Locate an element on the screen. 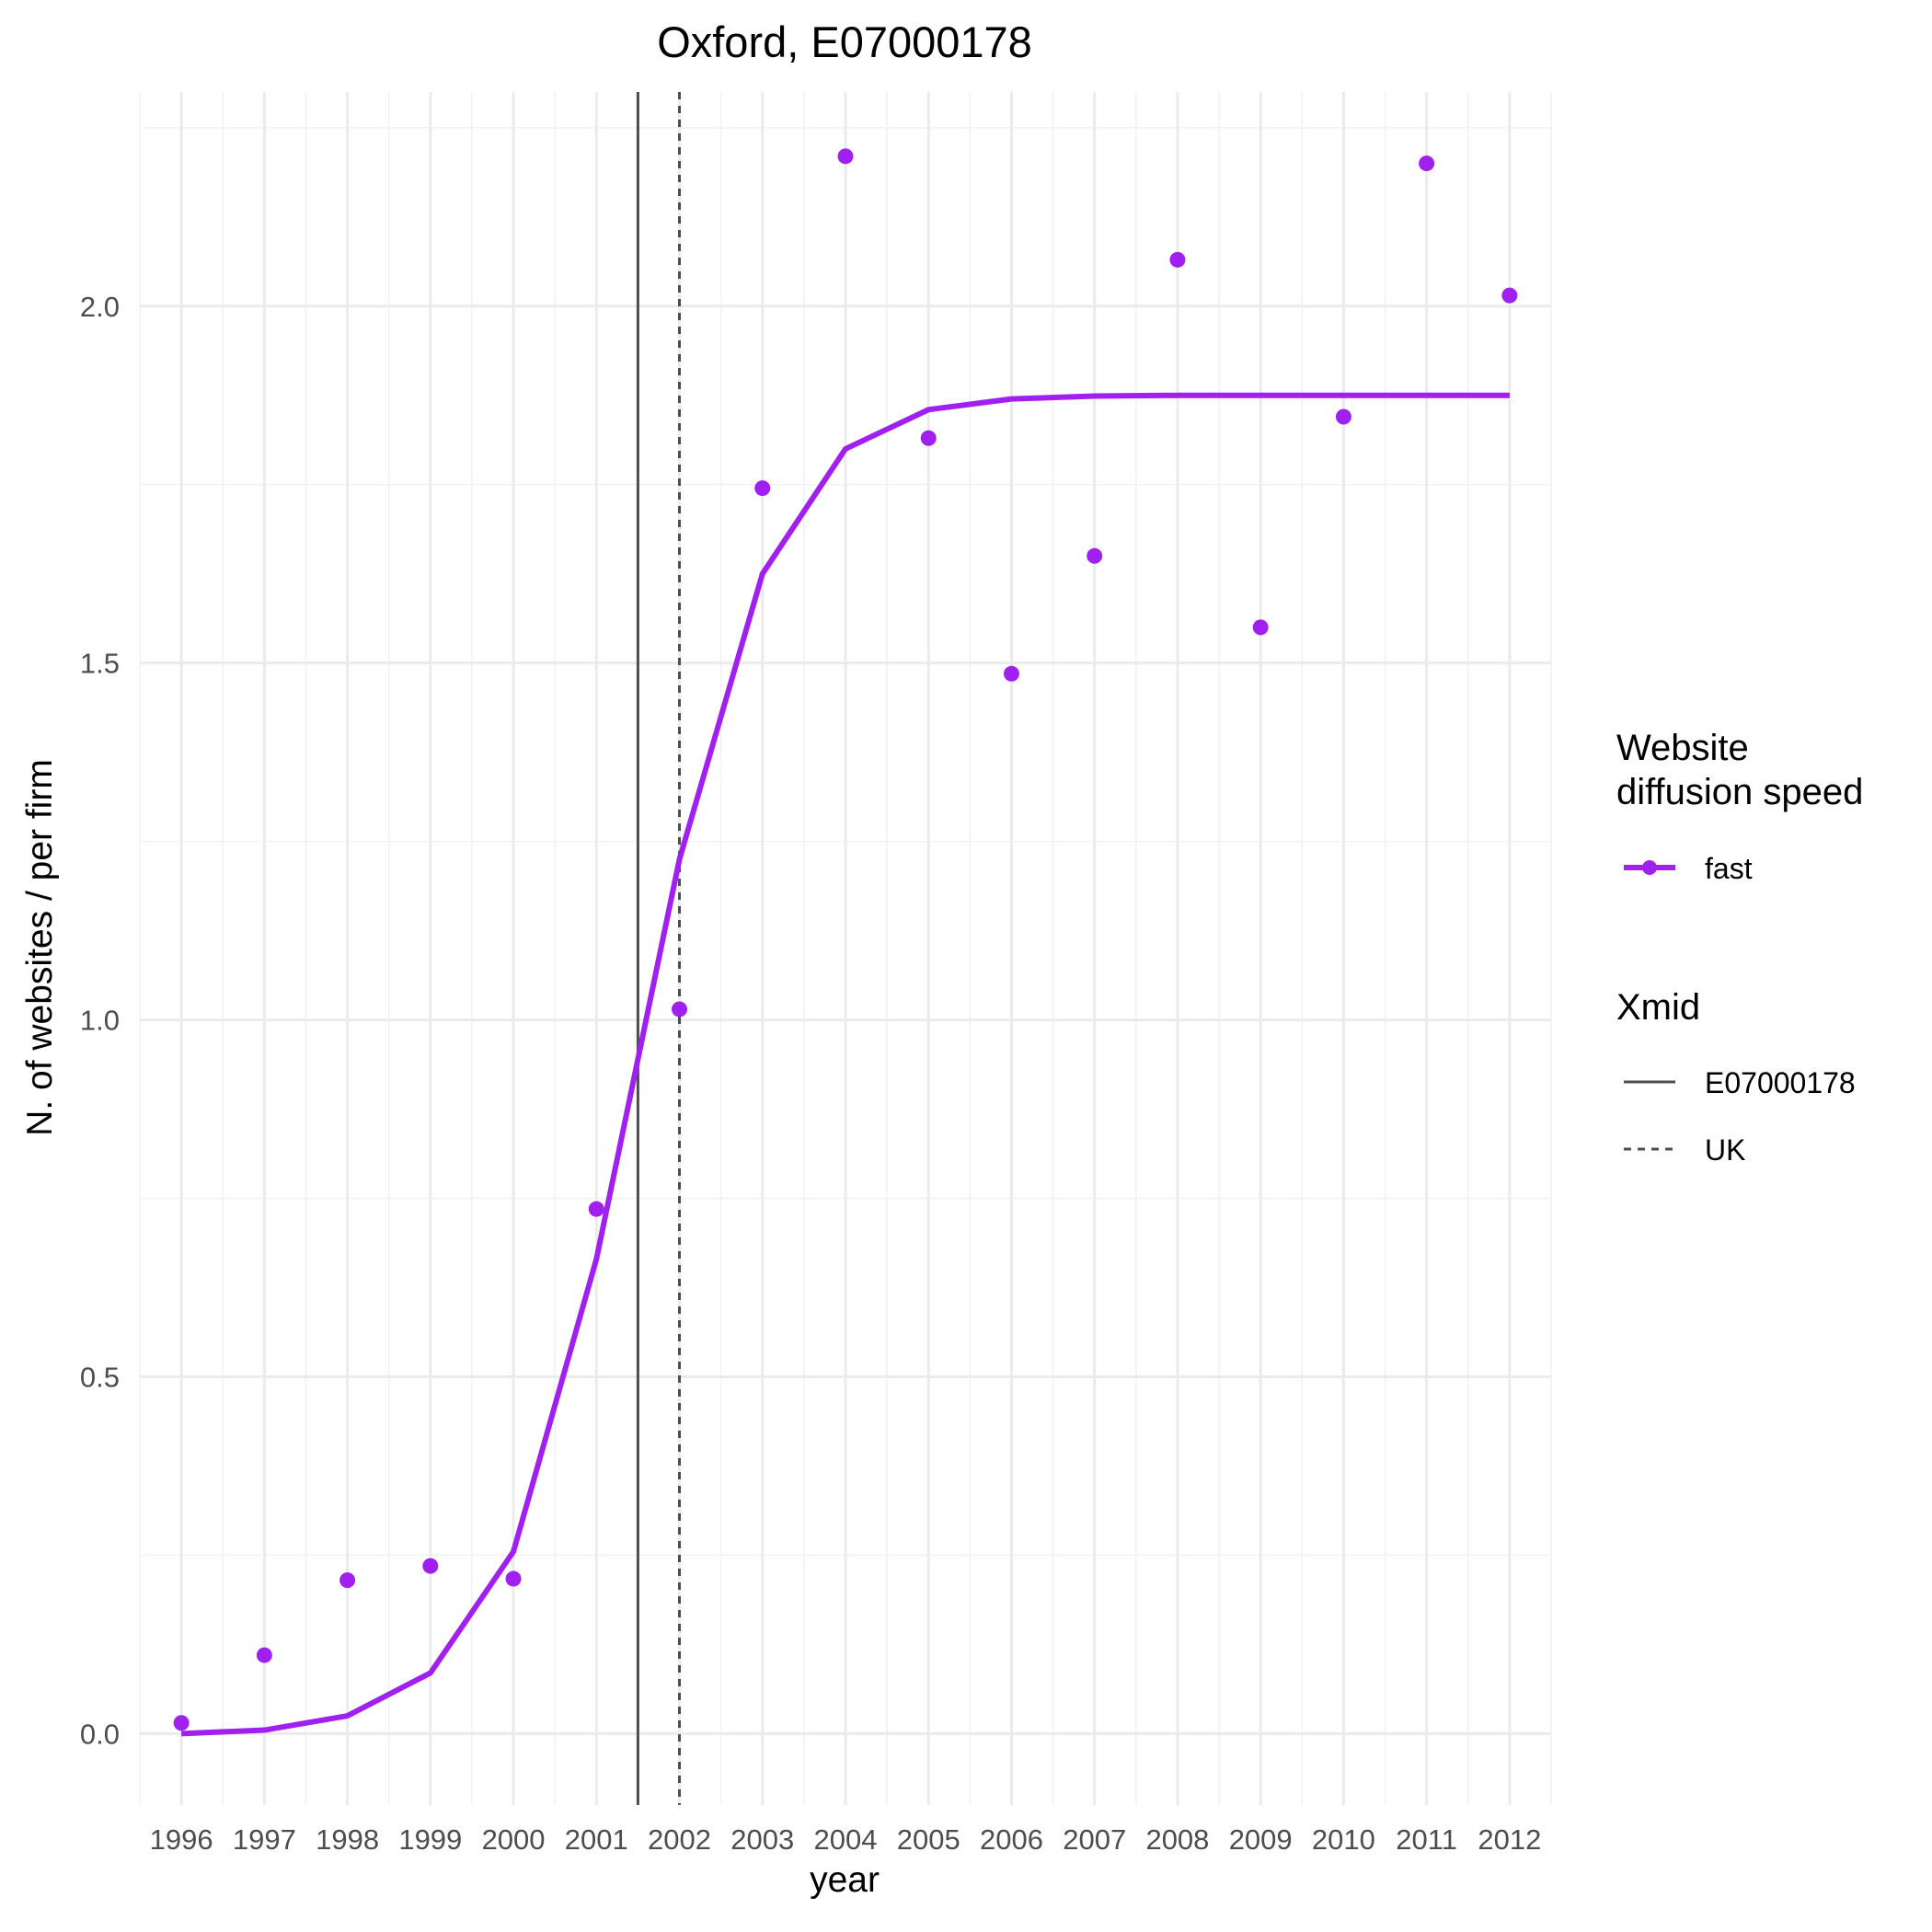  chart-title: Oxford, E07000178 is located at coordinates (844, 41).